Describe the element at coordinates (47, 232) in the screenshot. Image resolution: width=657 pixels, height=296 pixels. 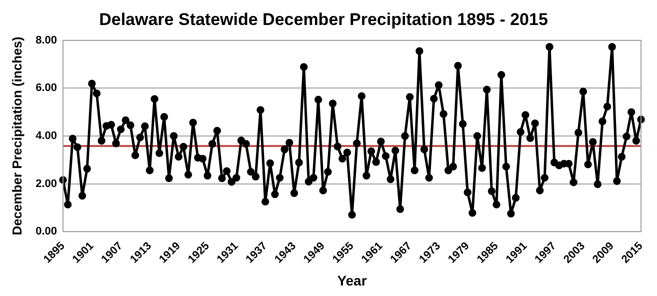
I see `y-tick-label: 0.00` at that location.